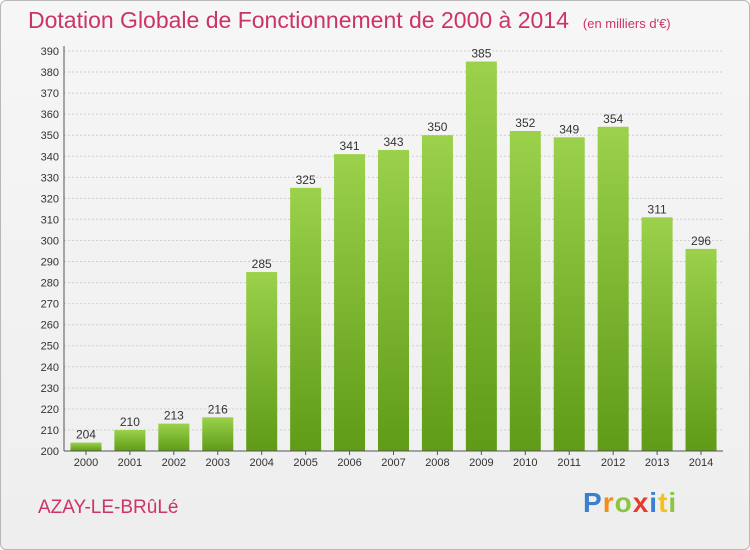 Image resolution: width=750 pixels, height=550 pixels. I want to click on y-tick-label: 260, so click(50, 326).